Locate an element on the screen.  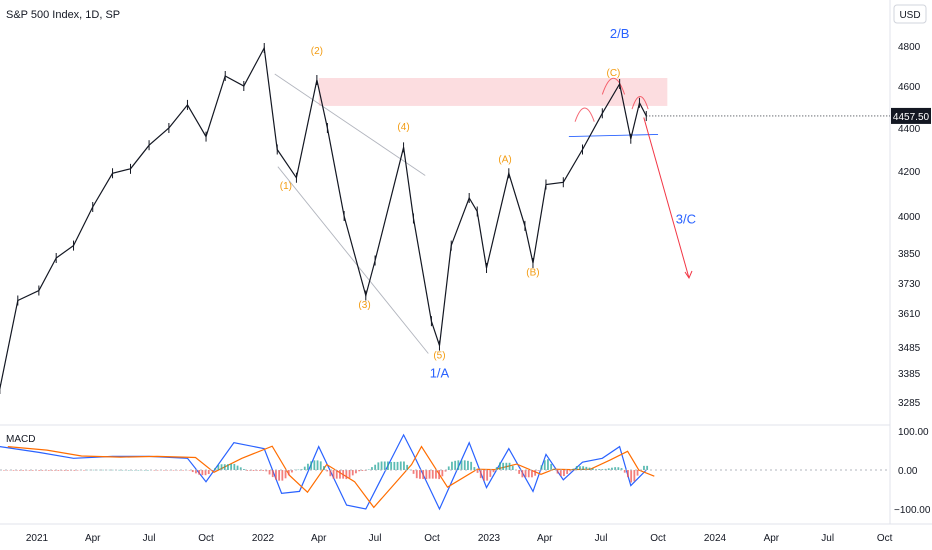
head-arc is located at coordinates (613, 86).